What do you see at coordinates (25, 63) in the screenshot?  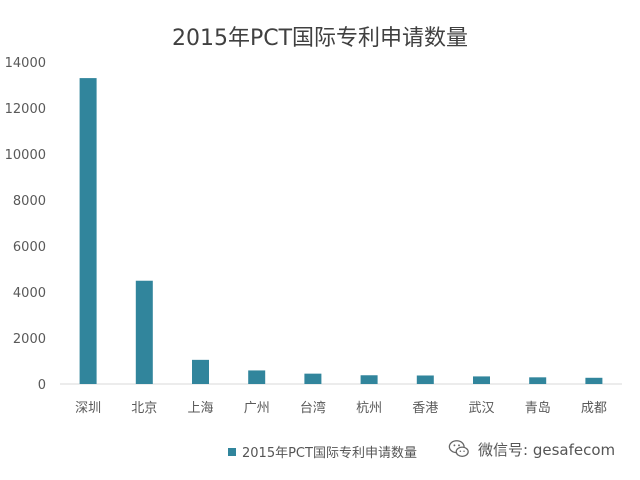 I see `y-tick-label: 14000` at bounding box center [25, 63].